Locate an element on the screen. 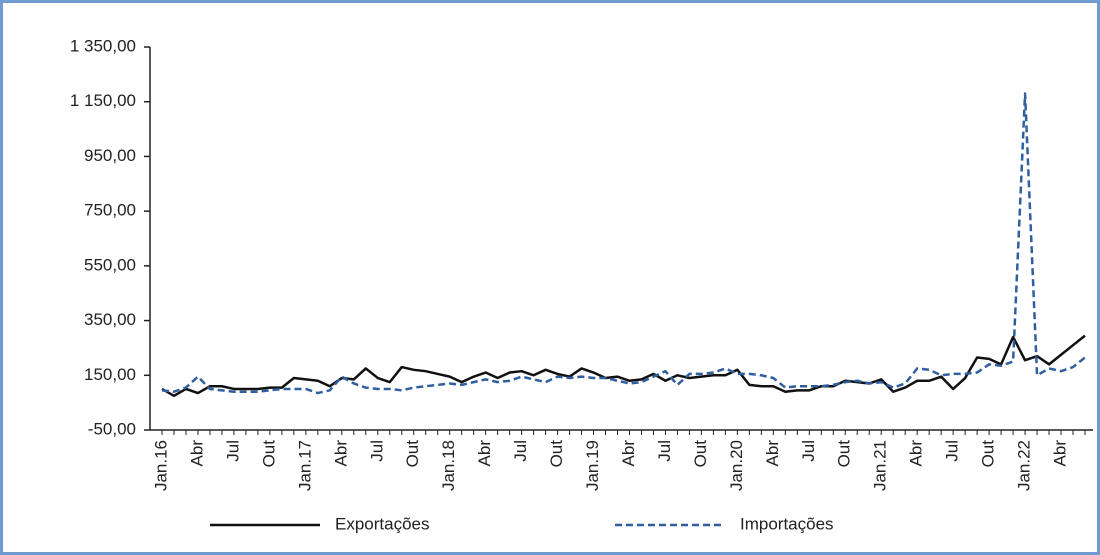 The height and width of the screenshot is (555, 1100). x-tick-label: Jan.16 is located at coordinates (160, 465).